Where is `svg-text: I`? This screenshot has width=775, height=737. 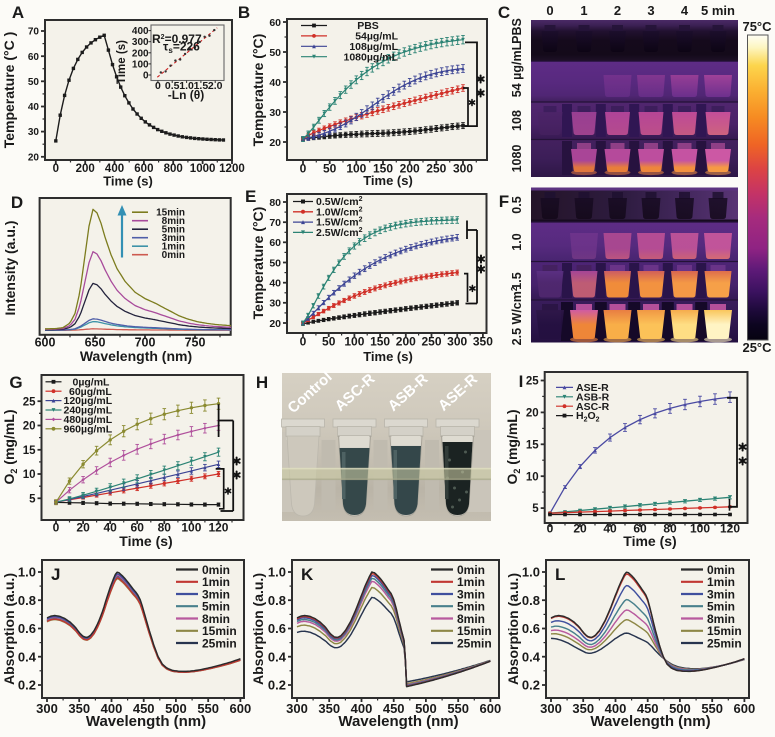 svg-text: I is located at coordinates (521, 381).